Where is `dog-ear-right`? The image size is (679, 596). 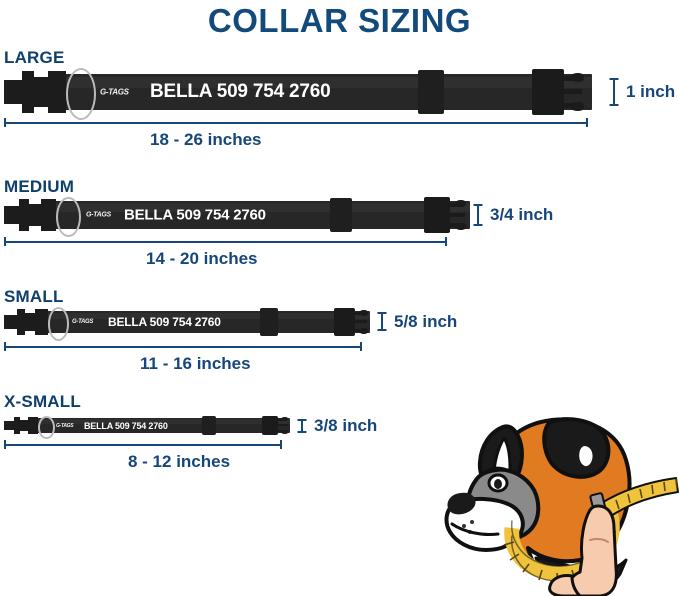
dog-ear-right is located at coordinates (576, 448).